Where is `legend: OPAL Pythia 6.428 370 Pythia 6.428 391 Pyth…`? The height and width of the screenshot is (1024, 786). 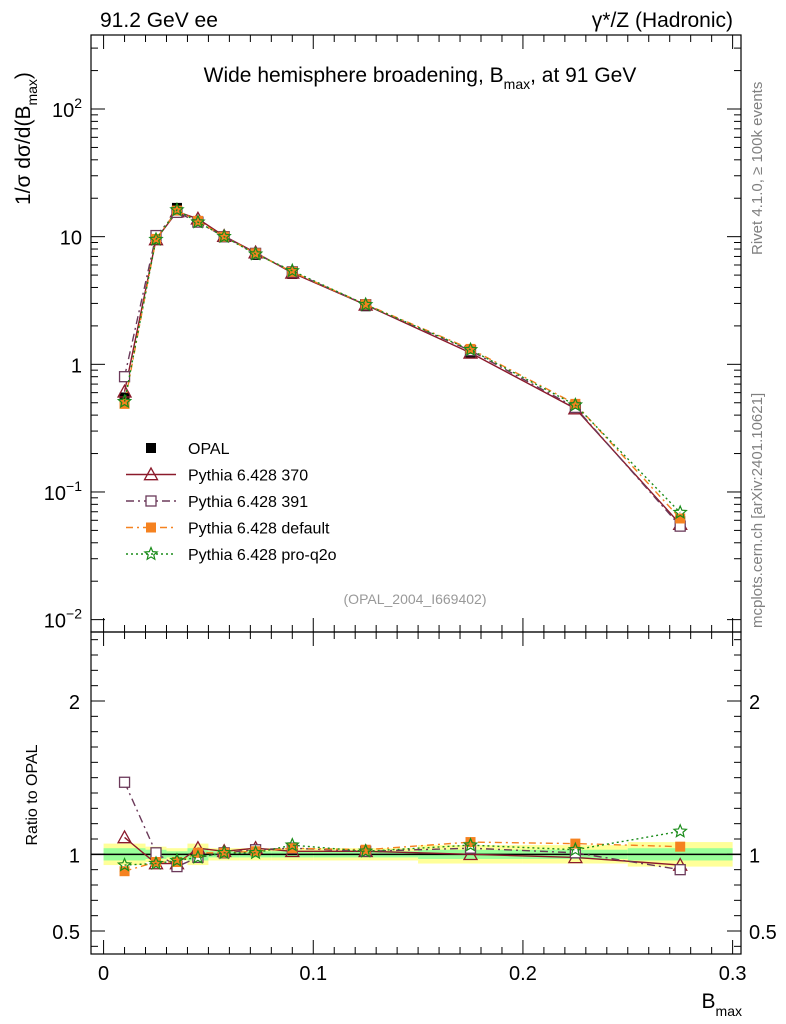 legend: OPAL Pythia 6.428 370 Pythia 6.428 391 Pyth… is located at coordinates (231, 502).